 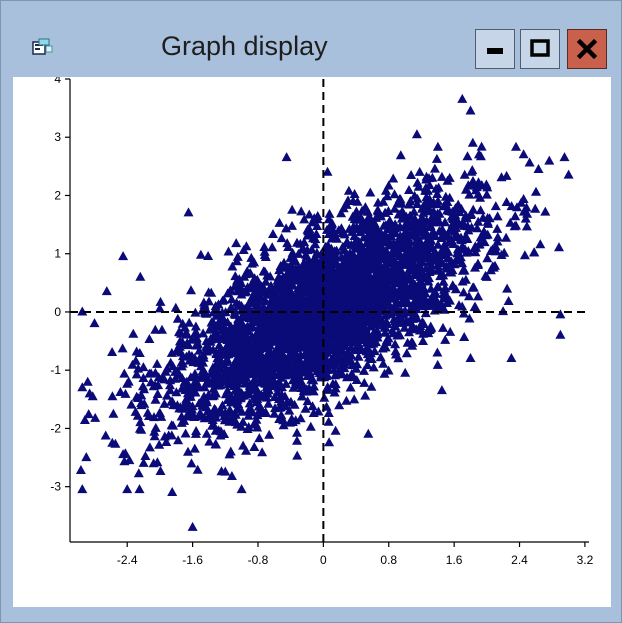 I want to click on maximize-button, so click(x=540, y=49).